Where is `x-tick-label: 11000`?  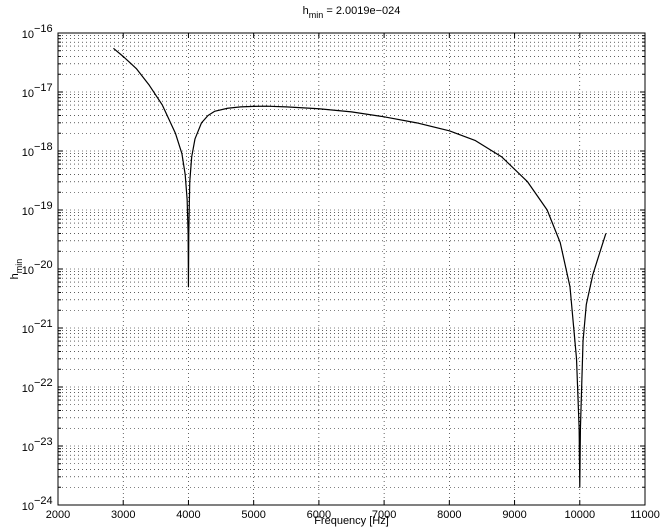
x-tick-label: 11000 is located at coordinates (645, 515).